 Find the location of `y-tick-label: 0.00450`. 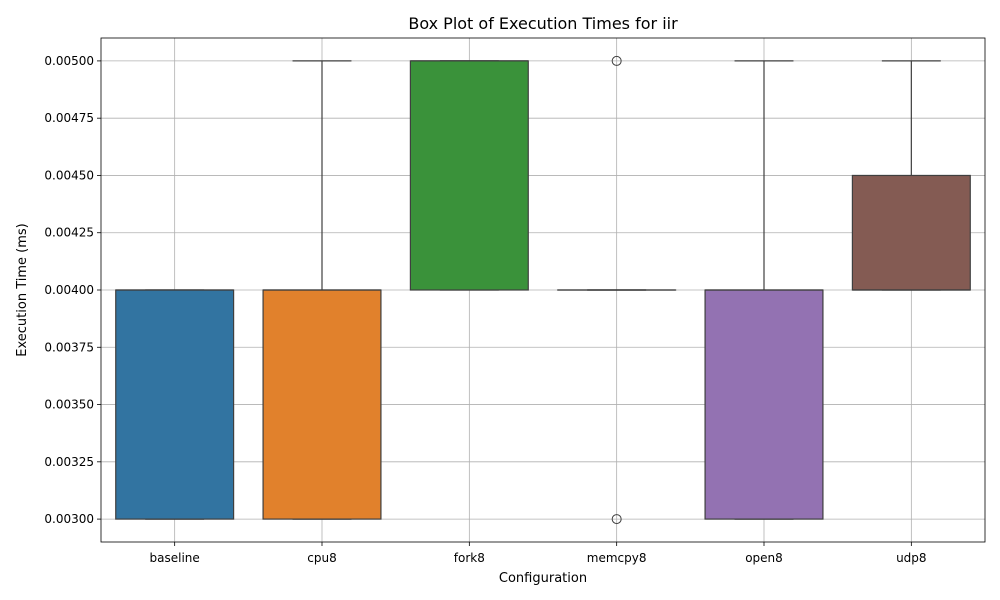

y-tick-label: 0.00450 is located at coordinates (69, 175).